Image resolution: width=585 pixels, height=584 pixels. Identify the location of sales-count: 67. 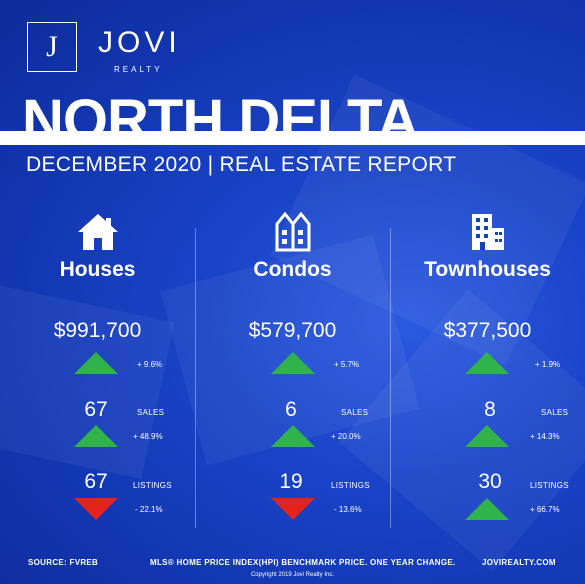
(96, 409).